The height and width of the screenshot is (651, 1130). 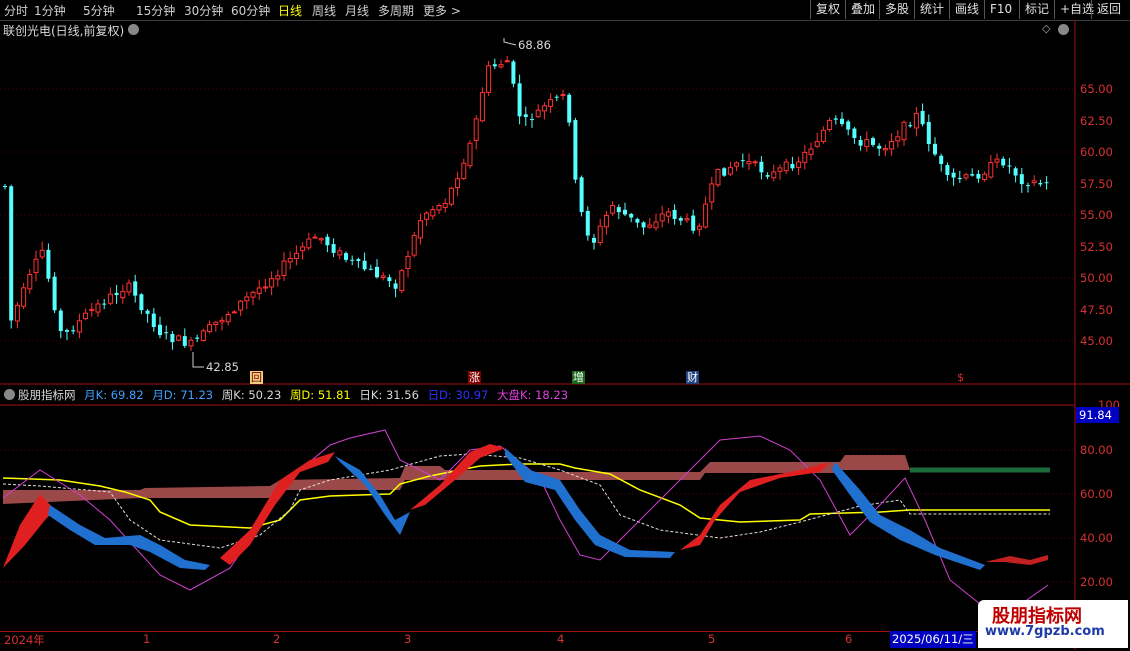 What do you see at coordinates (862, 9) in the screenshot?
I see `overlay-button: 叠加` at bounding box center [862, 9].